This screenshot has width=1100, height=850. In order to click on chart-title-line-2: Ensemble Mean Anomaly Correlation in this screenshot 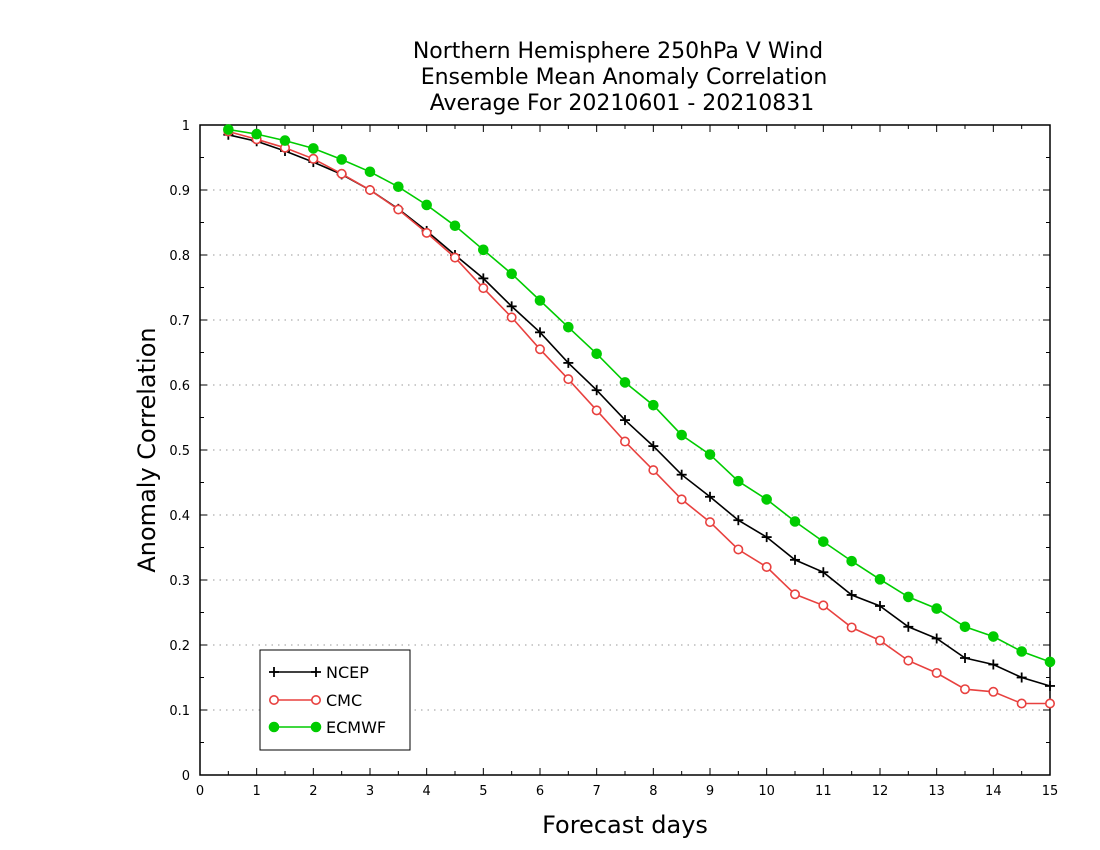, I will do `click(624, 77)`.